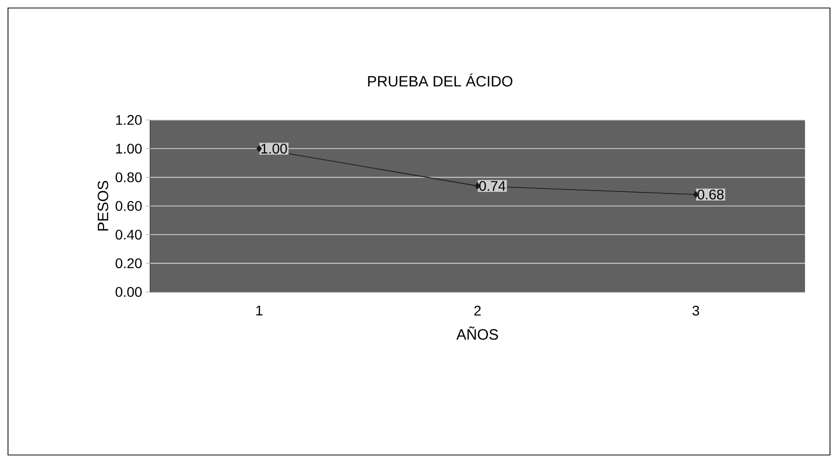  I want to click on chart-title: PRUEBA DEL ÁCIDO, so click(440, 80).